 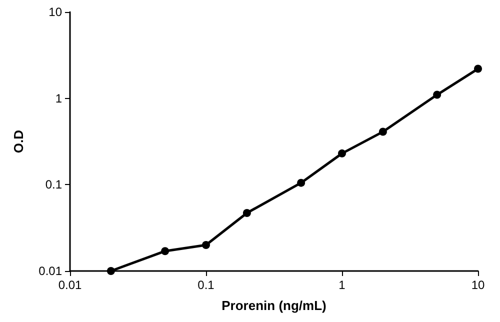 What do you see at coordinates (206, 285) in the screenshot?
I see `x-tick-label: 0.1` at bounding box center [206, 285].